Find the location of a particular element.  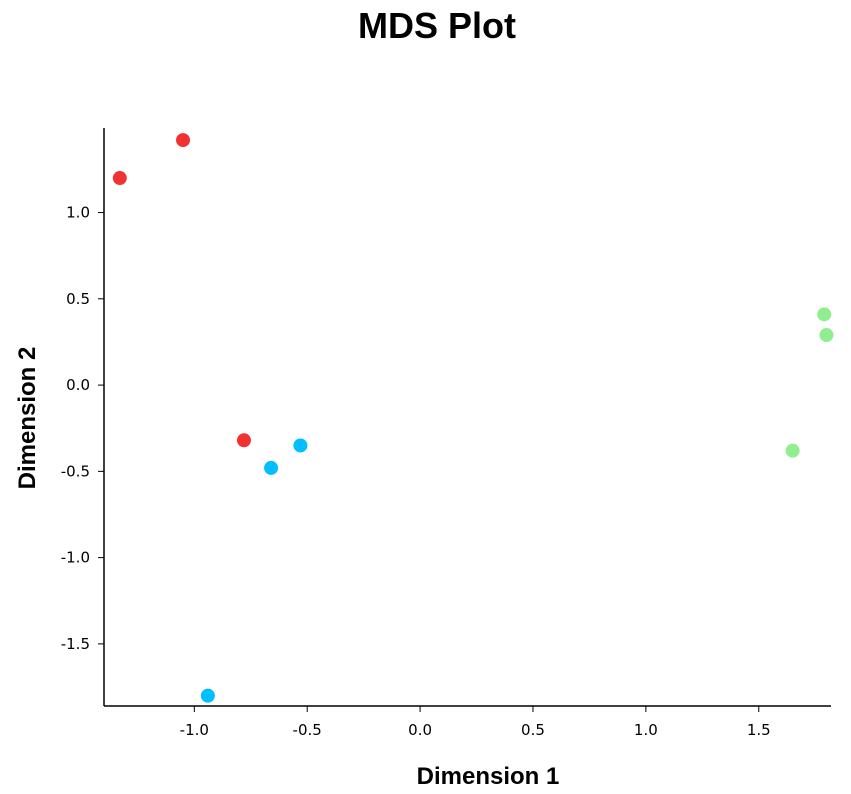

x-tick-label: 1.5 is located at coordinates (759, 730).